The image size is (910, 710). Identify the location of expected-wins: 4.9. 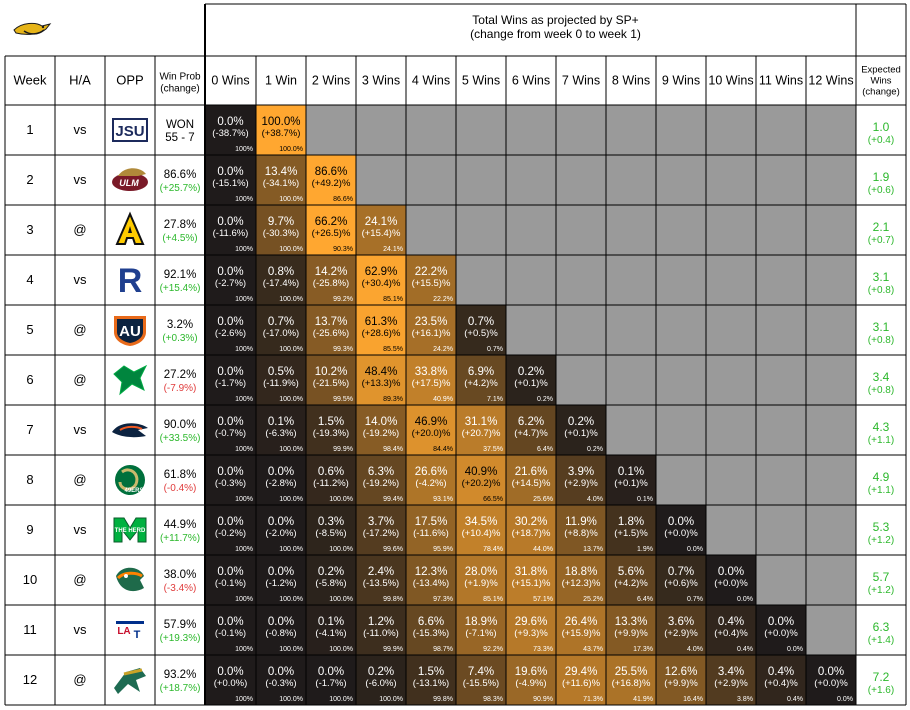
(881, 477).